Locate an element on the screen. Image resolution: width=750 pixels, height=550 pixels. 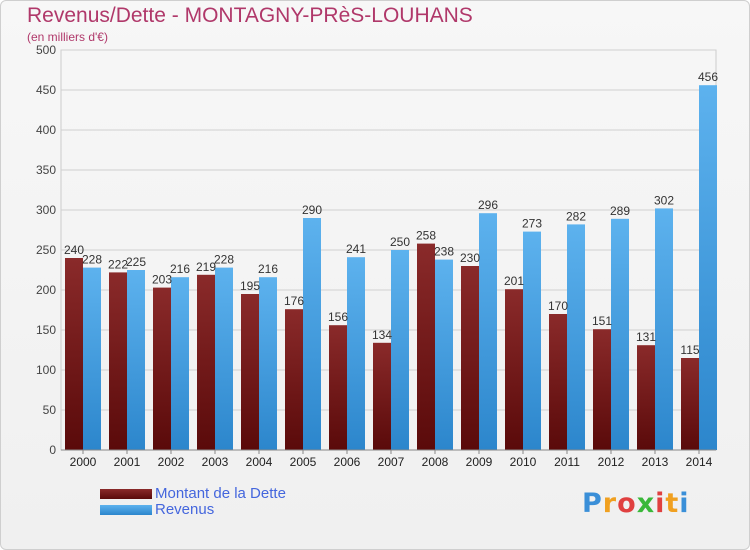
bar-revenus-2006 is located at coordinates (356, 353).